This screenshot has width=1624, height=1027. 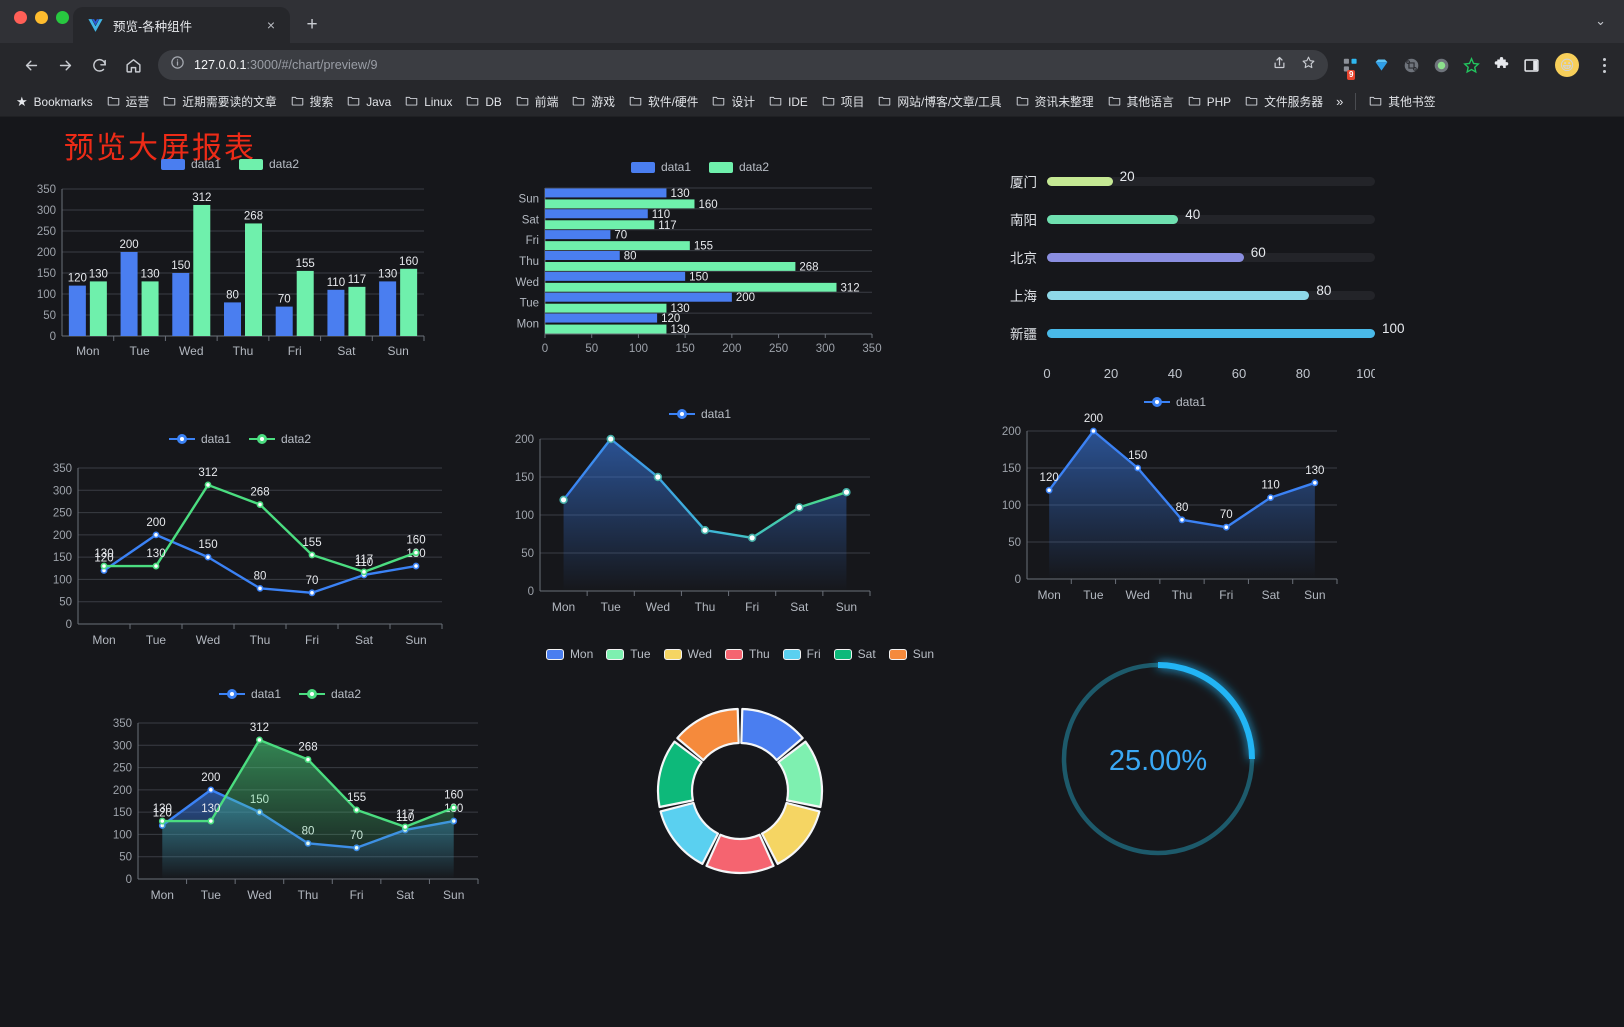 I want to click on legend-donut: Mon Tue Wed Thu Fri Sat Sun, so click(x=740, y=654).